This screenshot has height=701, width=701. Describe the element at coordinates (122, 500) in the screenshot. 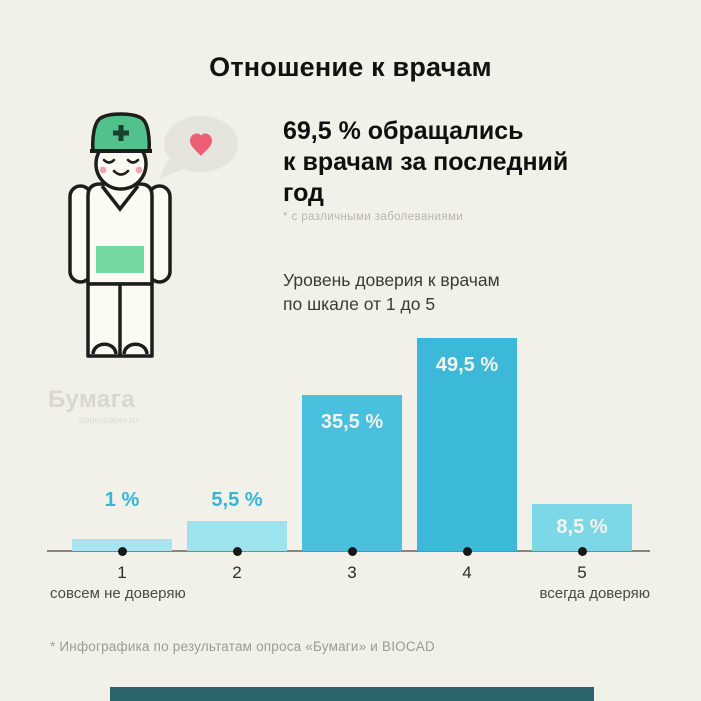

I see `bar-value-label: 1 %` at that location.